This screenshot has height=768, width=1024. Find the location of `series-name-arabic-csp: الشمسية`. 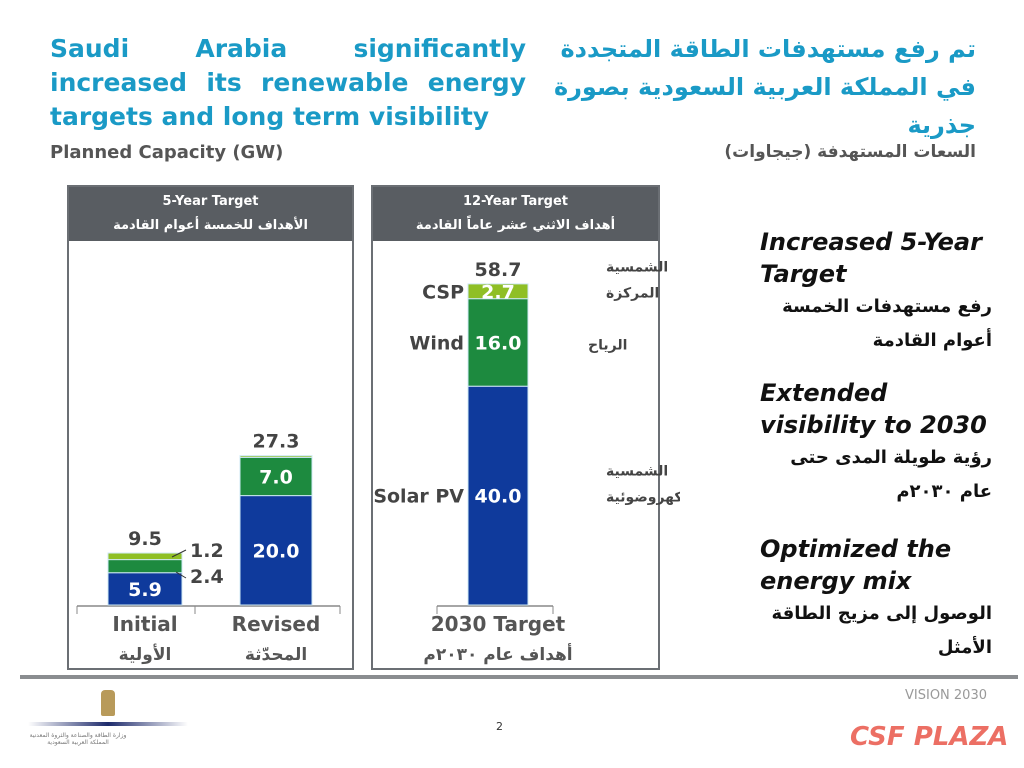

series-name-arabic-csp: الشمسية is located at coordinates (637, 267).